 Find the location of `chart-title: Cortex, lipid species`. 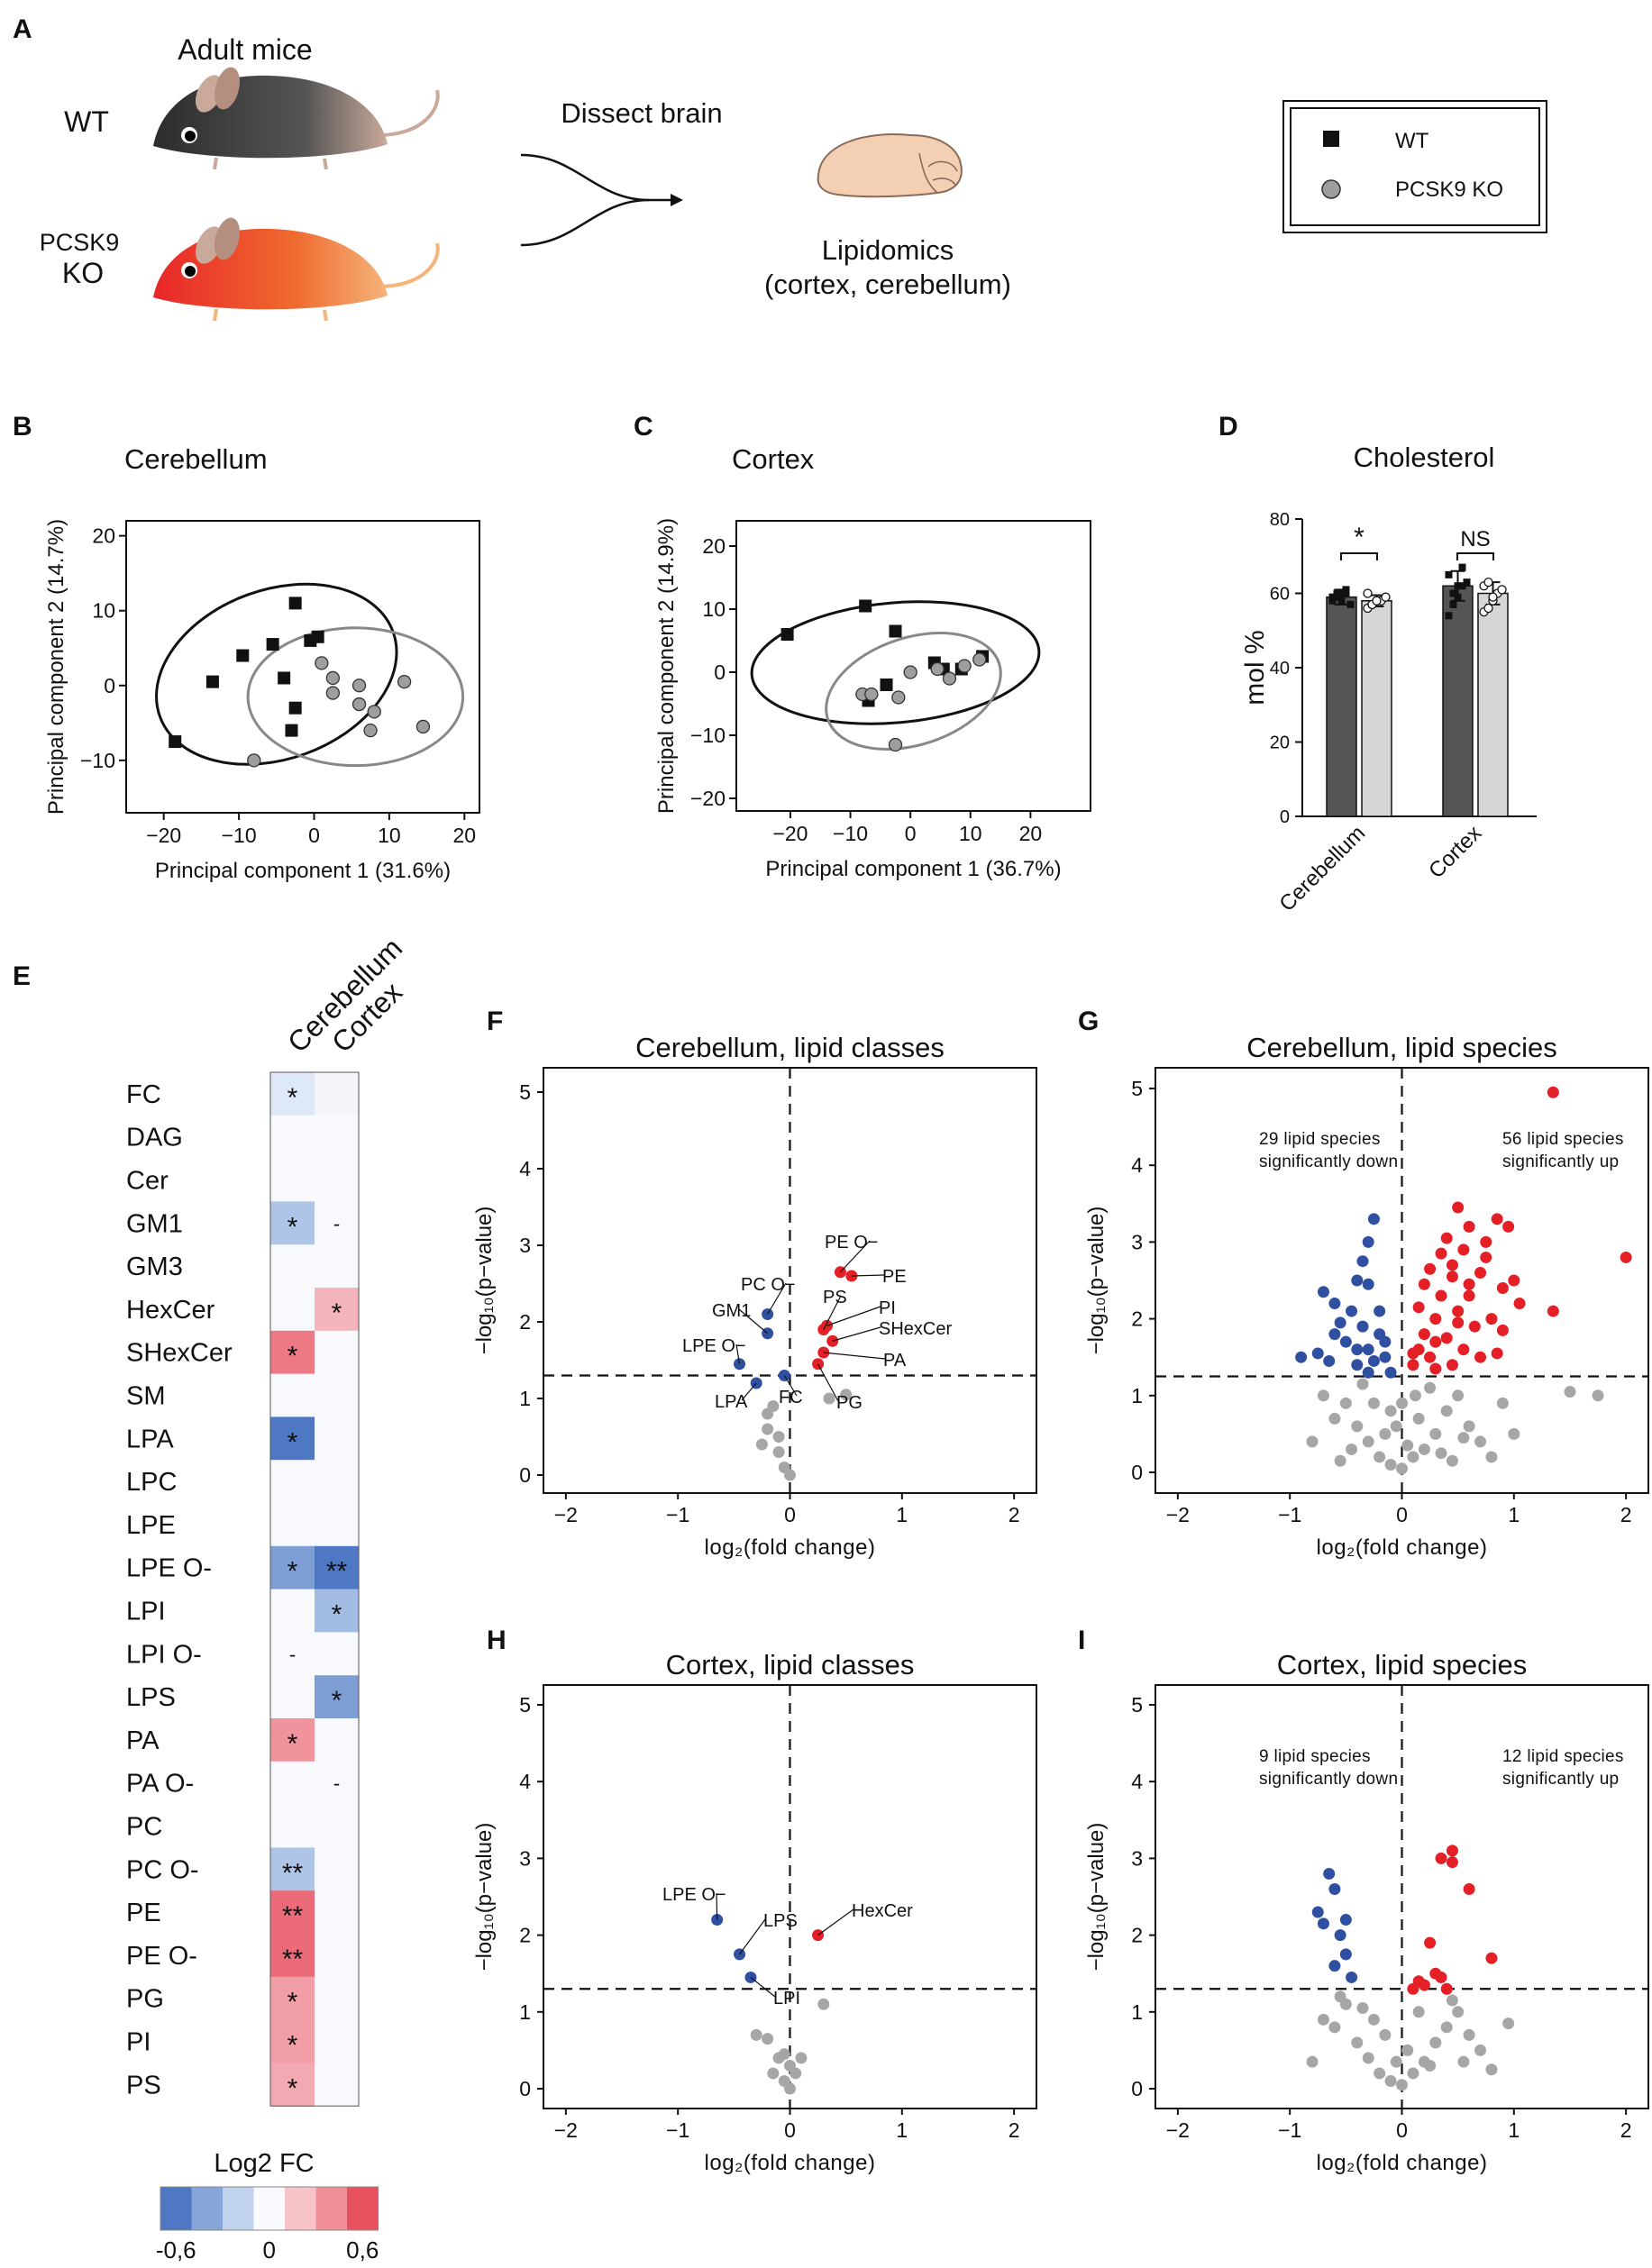

chart-title: Cortex, lipid species is located at coordinates (1402, 1665).